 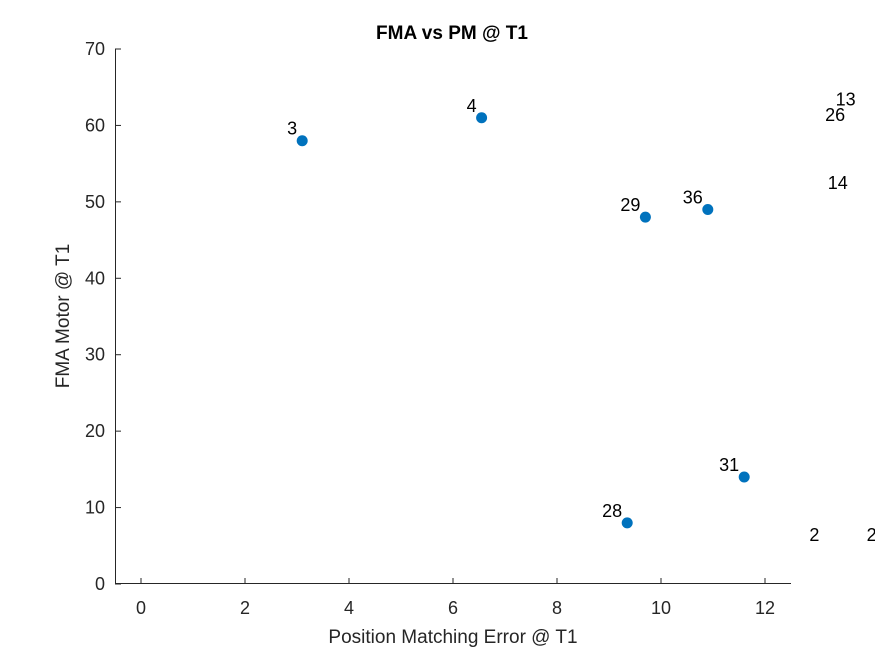 I want to click on data-point-label: 36, so click(x=693, y=198).